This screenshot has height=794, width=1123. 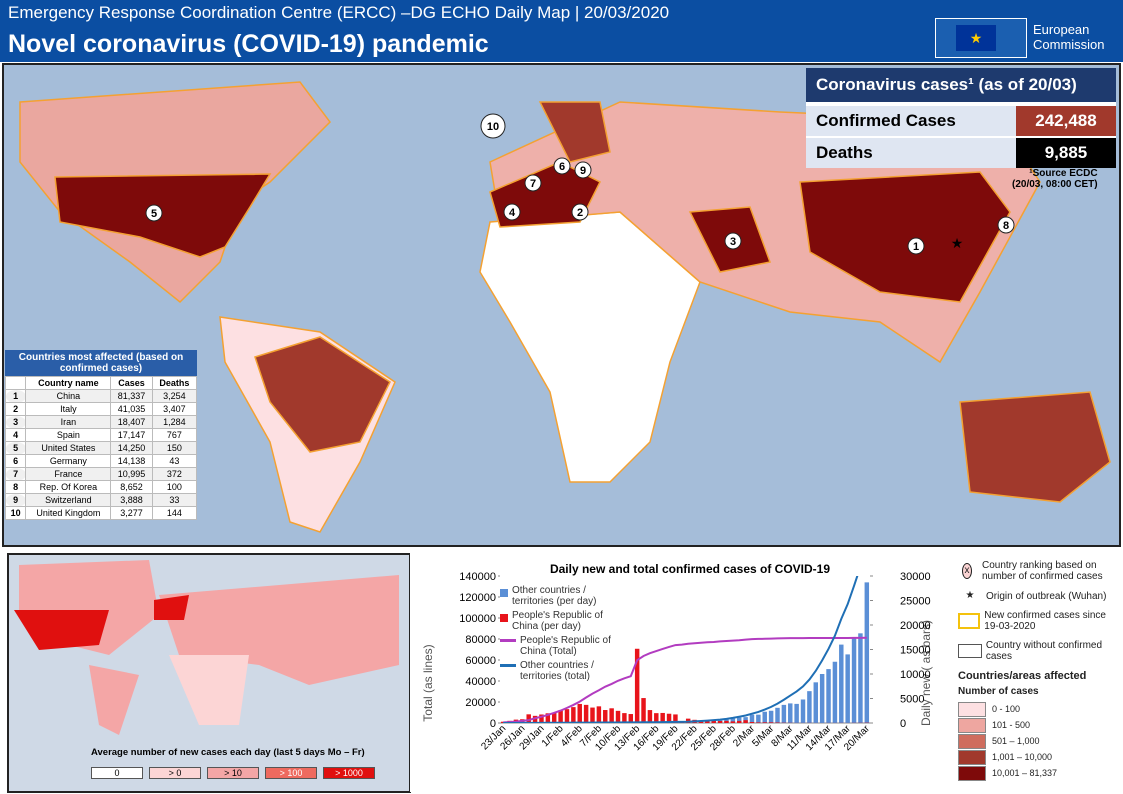 What do you see at coordinates (562, 167) in the screenshot?
I see `rank-label: 6` at bounding box center [562, 167].